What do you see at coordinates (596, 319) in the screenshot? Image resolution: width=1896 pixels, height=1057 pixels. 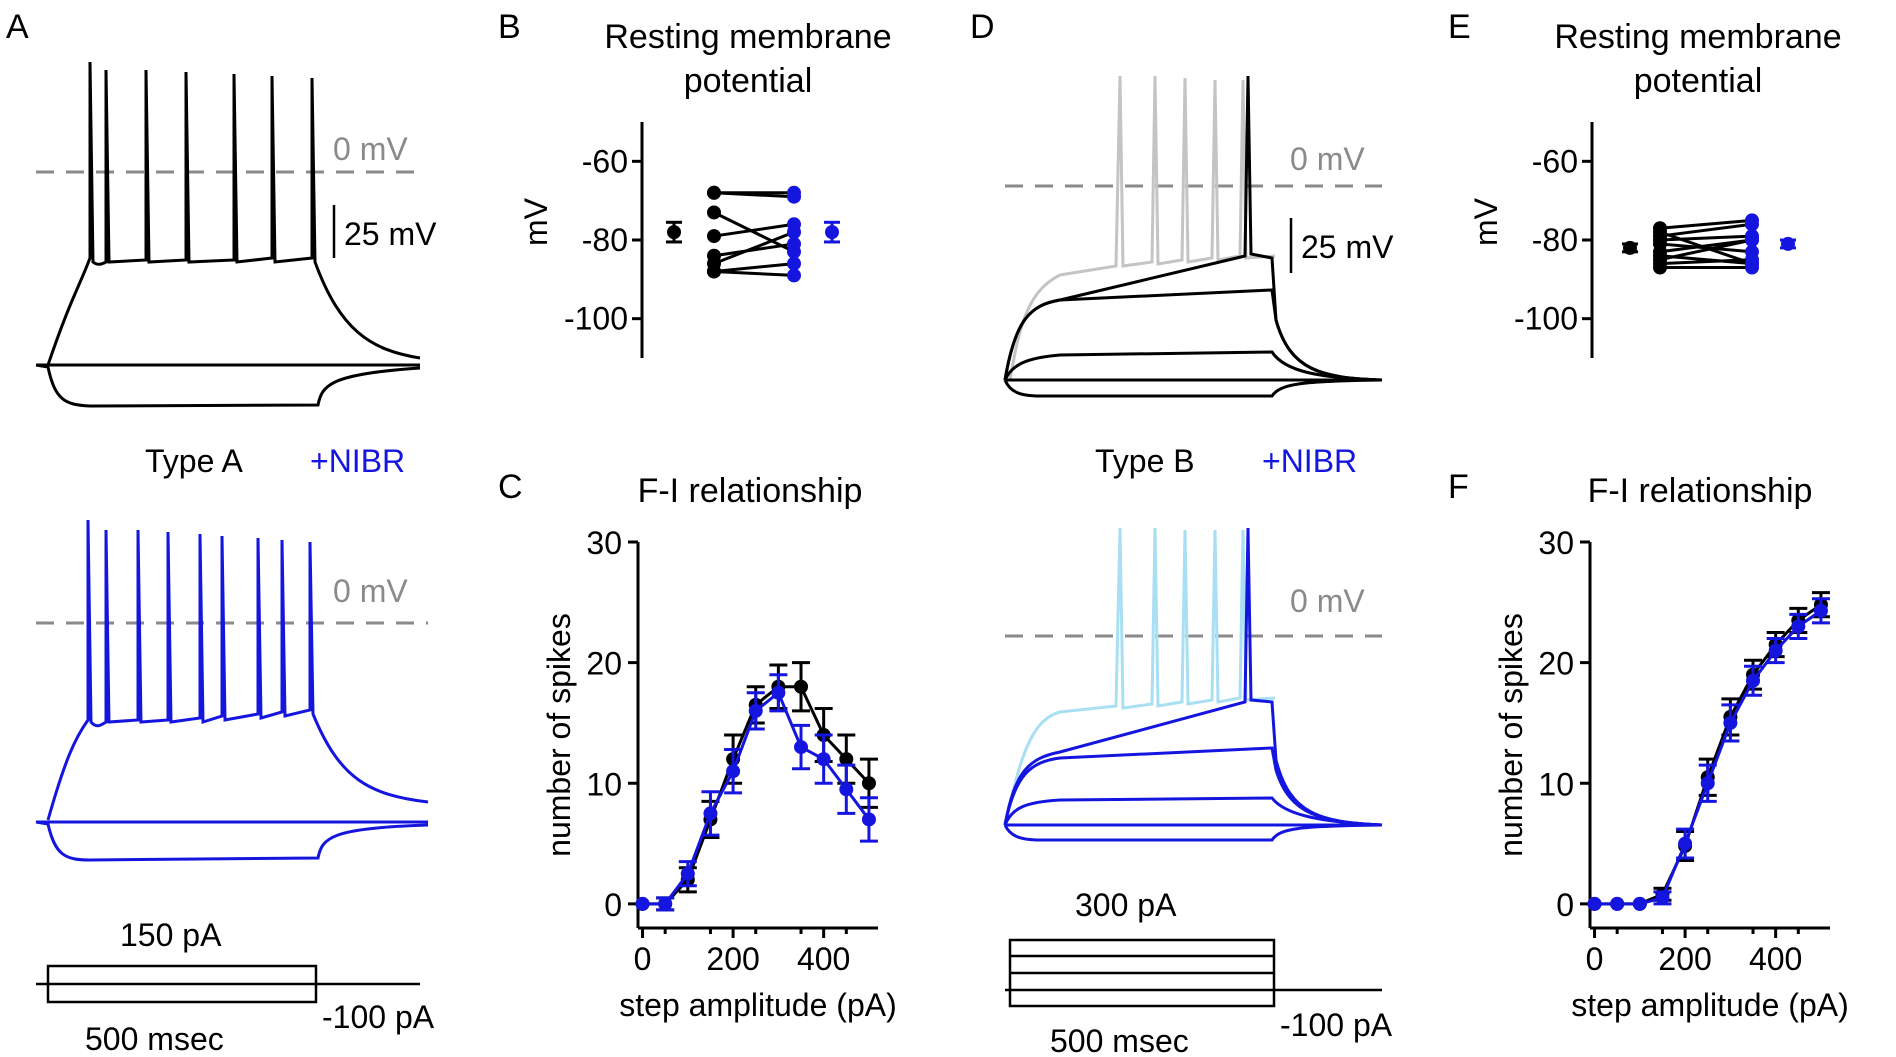 I see `y-tick-label: -100` at bounding box center [596, 319].